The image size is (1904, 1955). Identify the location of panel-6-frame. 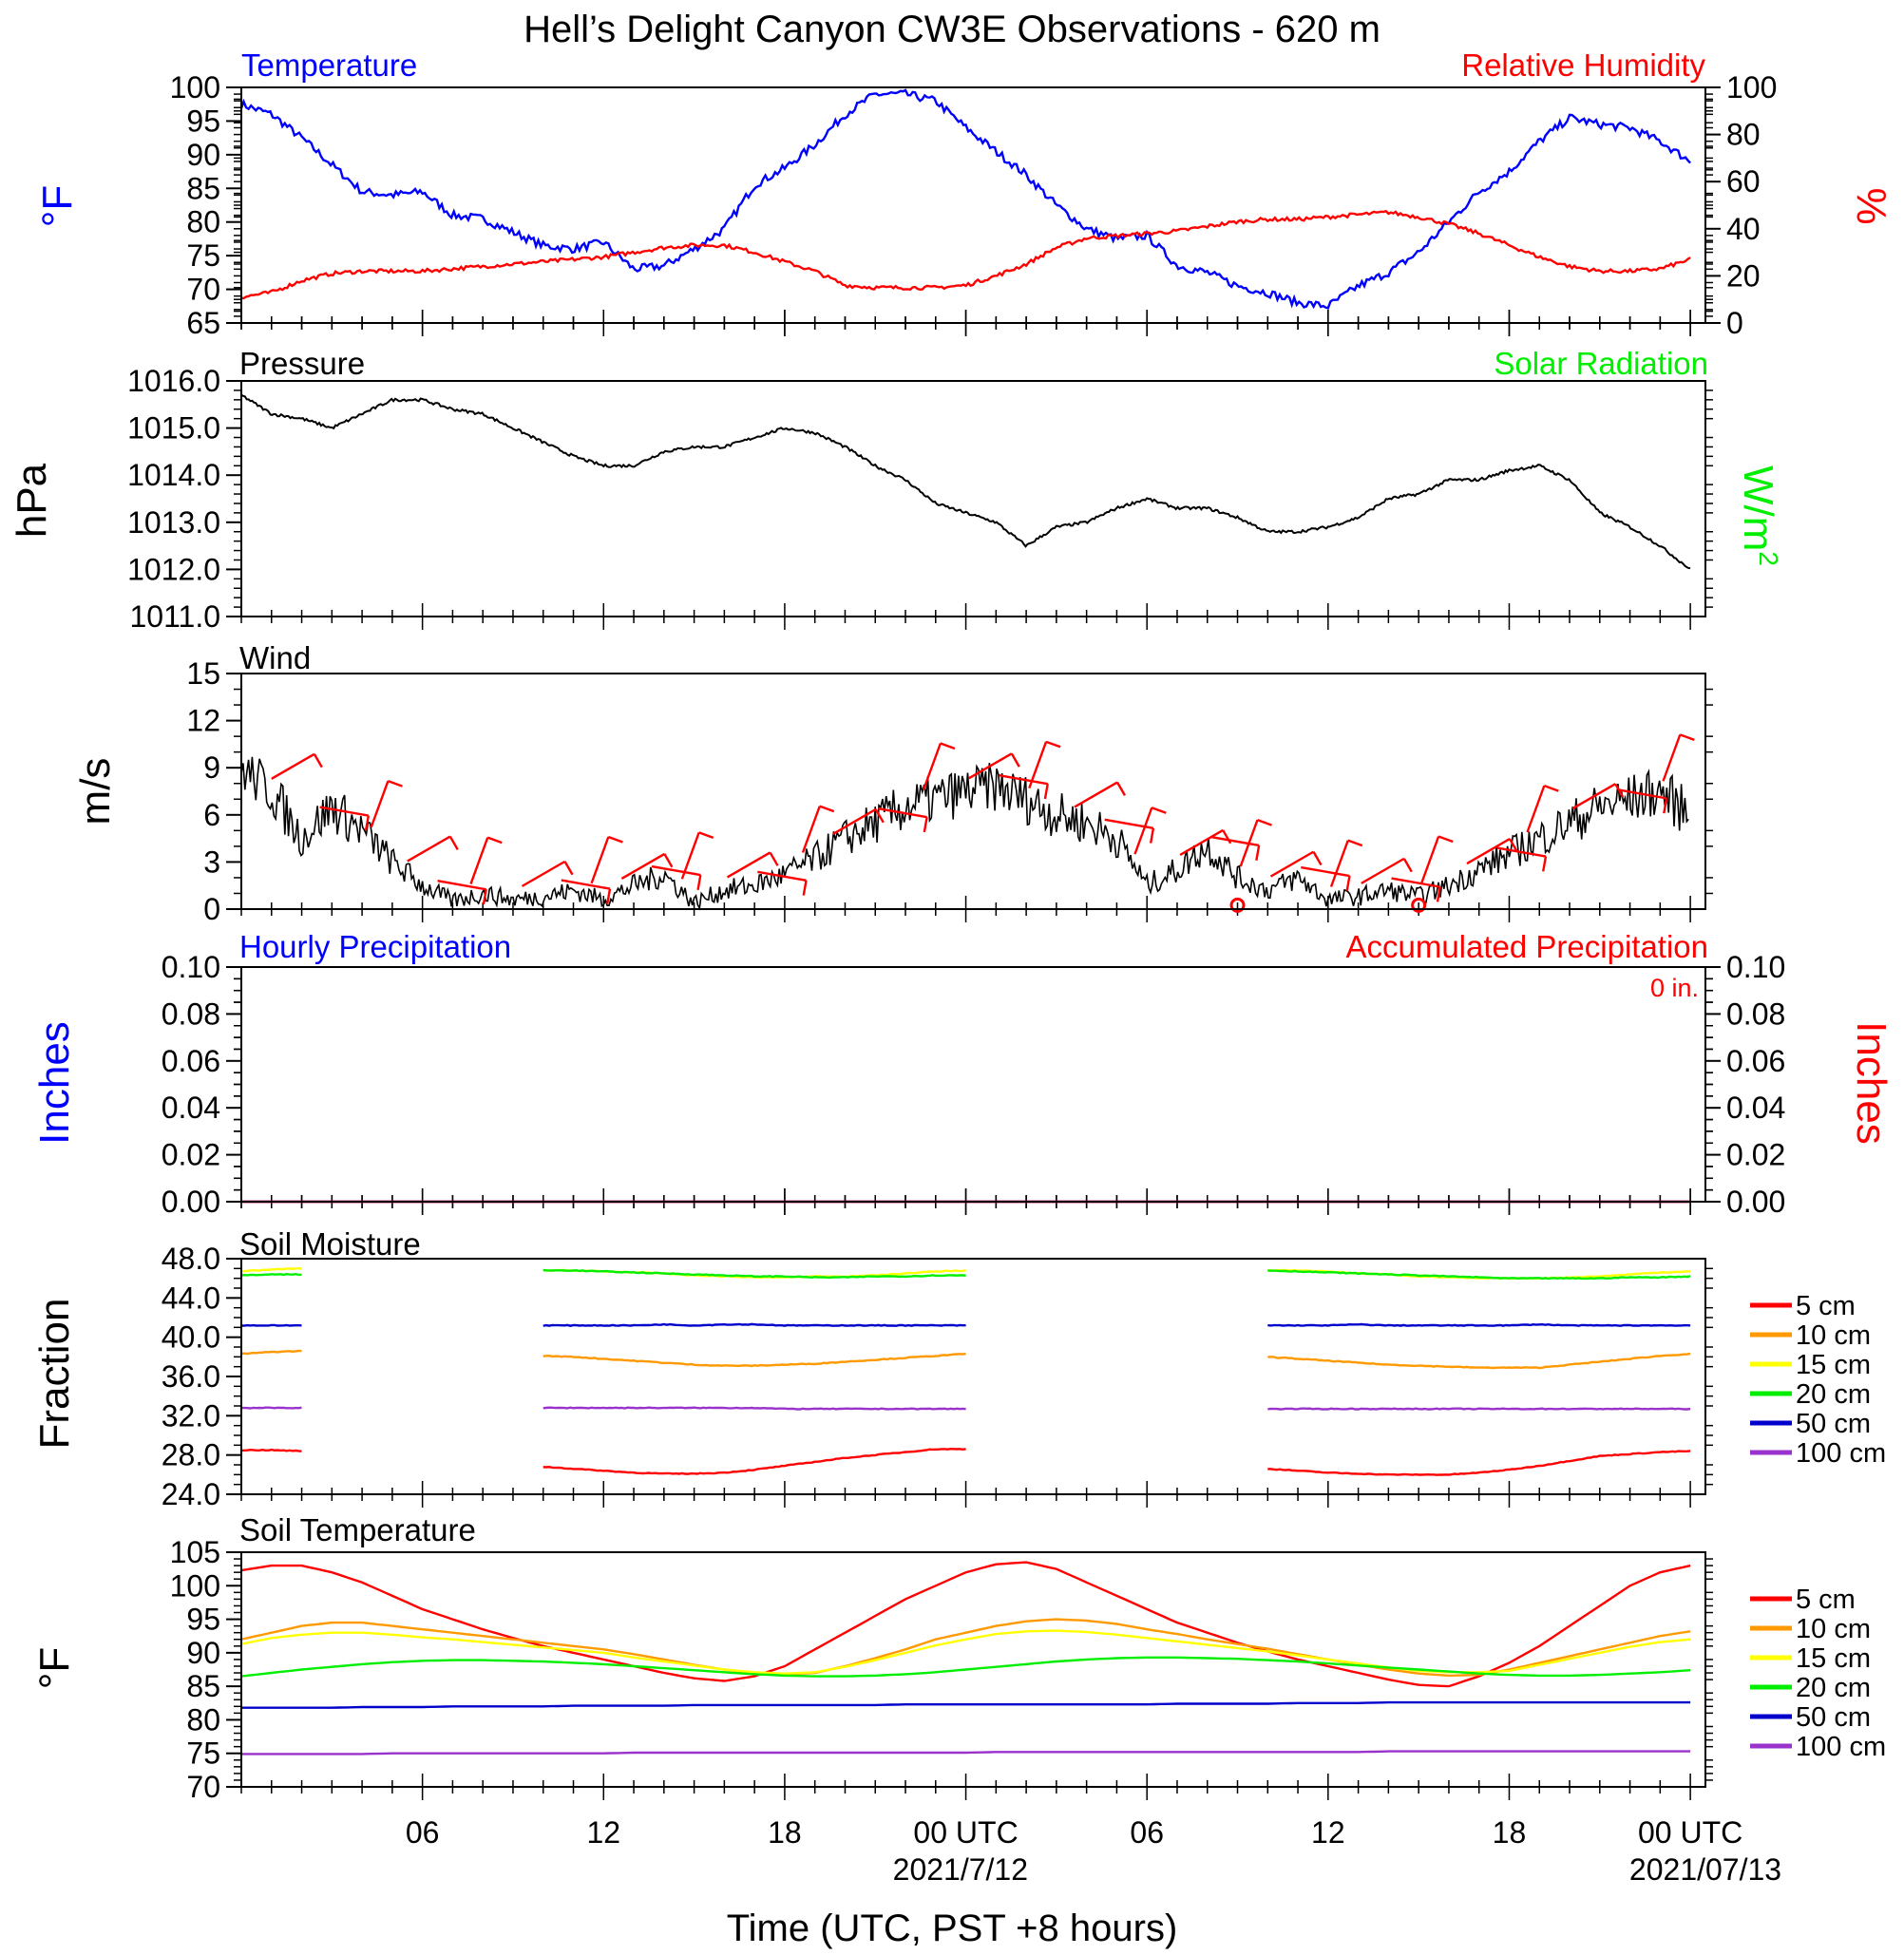
(973, 1669).